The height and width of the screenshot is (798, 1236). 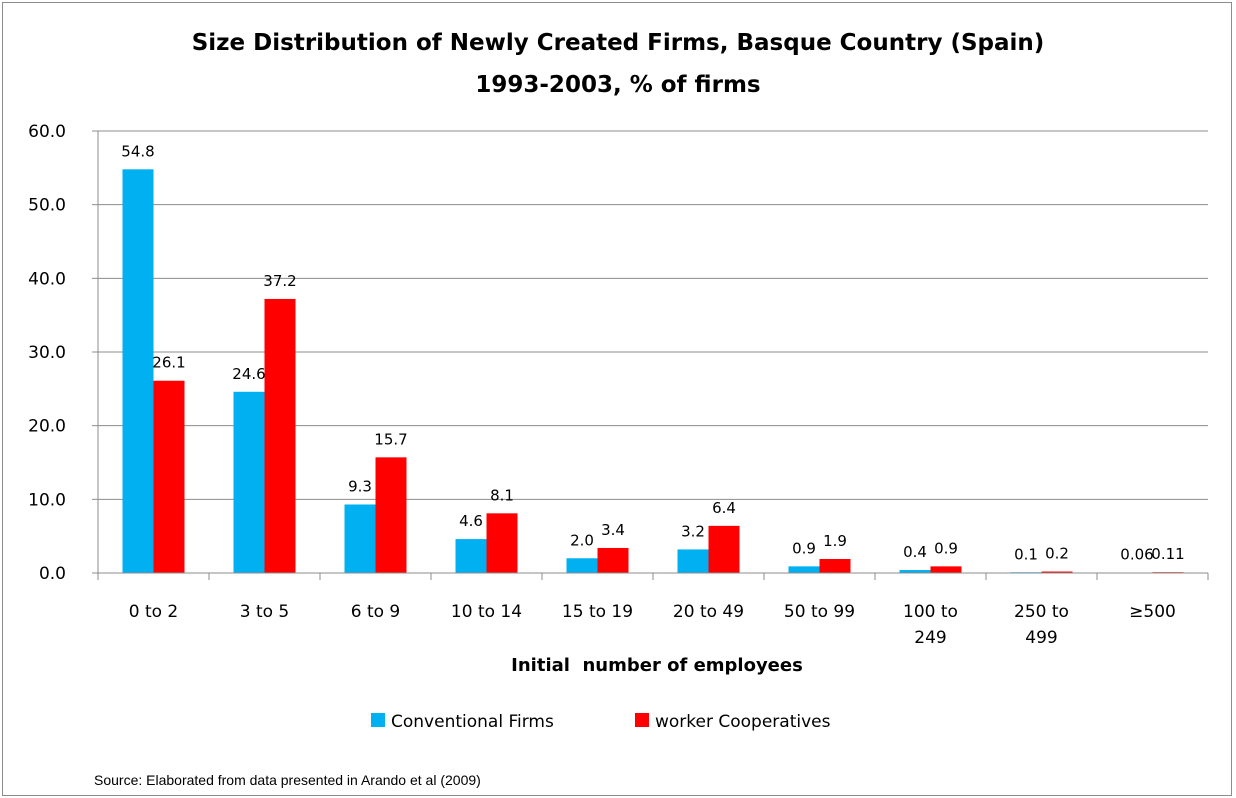 I want to click on y-tick-label: 60.0, so click(x=47, y=132).